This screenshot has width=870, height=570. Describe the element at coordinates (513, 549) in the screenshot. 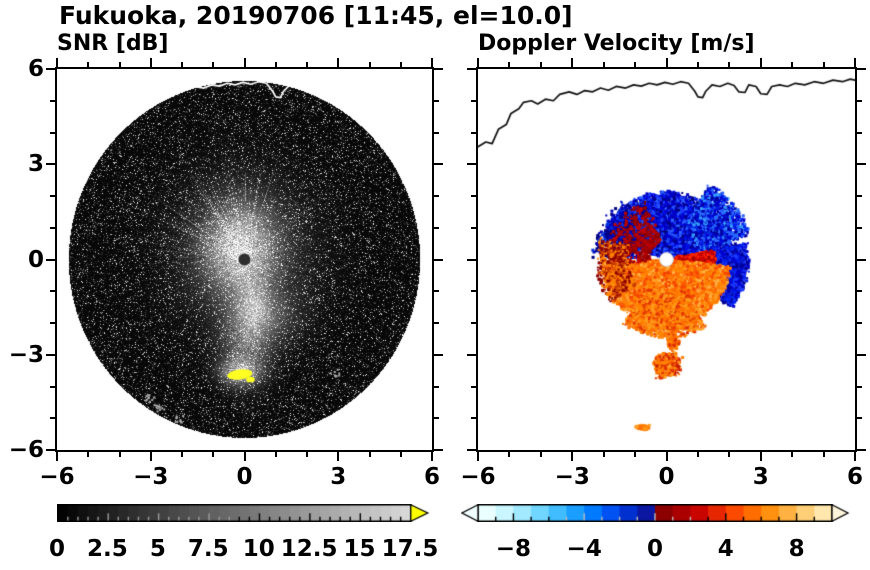

I see `colorbar-tick-label: −8` at that location.